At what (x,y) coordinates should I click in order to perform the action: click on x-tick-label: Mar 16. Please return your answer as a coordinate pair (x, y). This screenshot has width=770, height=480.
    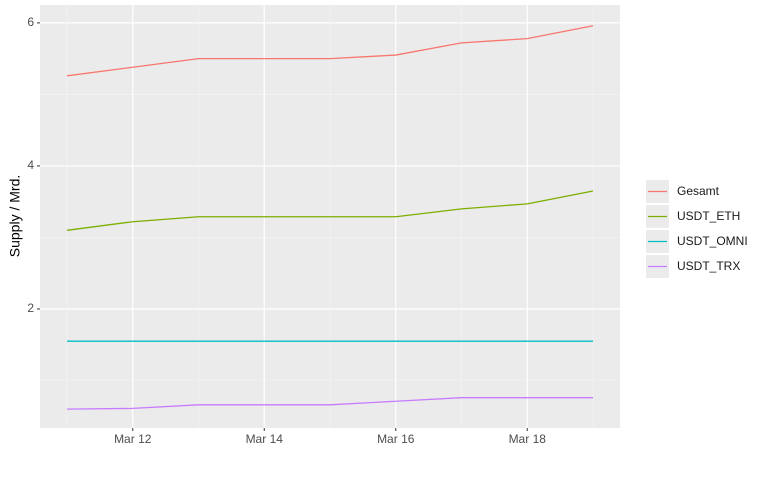
    Looking at the image, I should click on (396, 439).